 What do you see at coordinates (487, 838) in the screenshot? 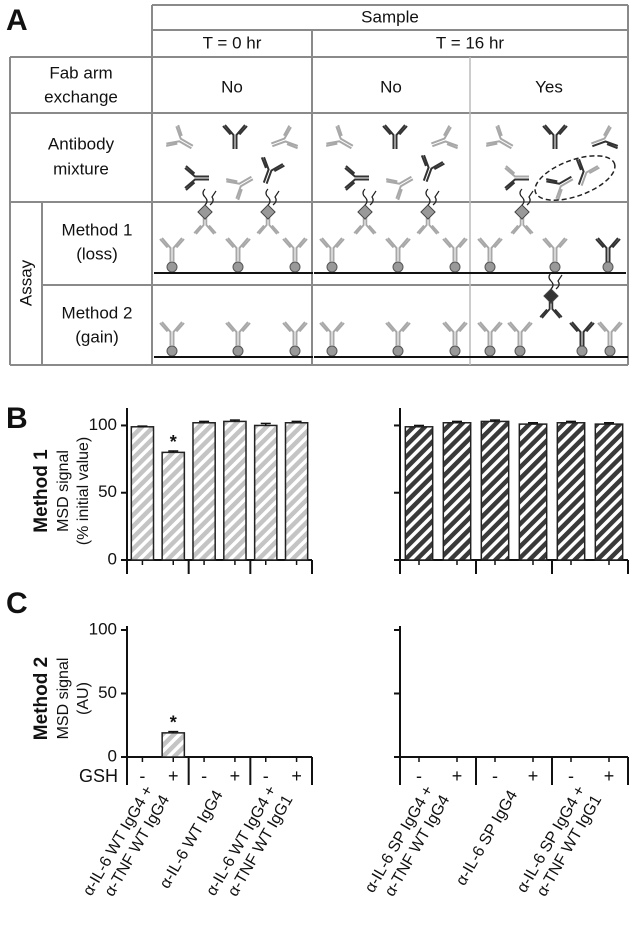
I see `group-label: α-IL-6 SP IgG4` at bounding box center [487, 838].